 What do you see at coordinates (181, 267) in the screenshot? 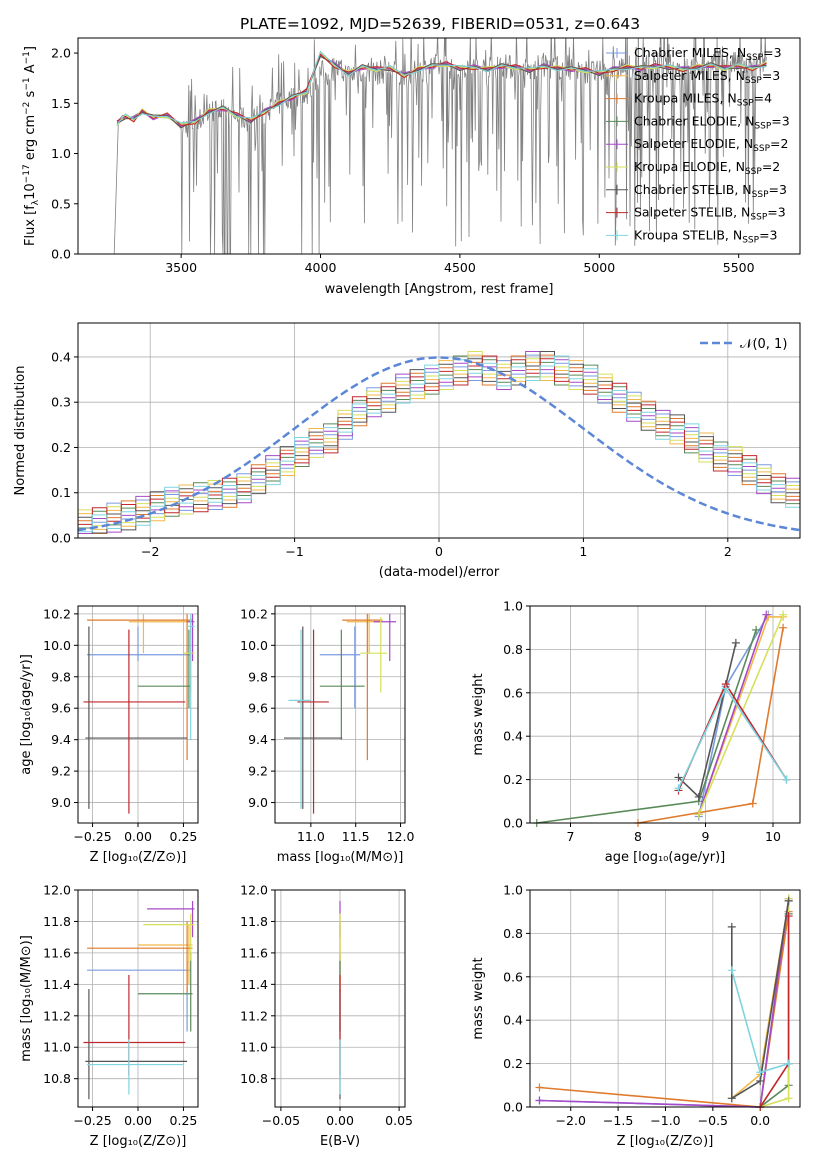
I see `spectrum-xtick-label: 3500` at bounding box center [181, 267].